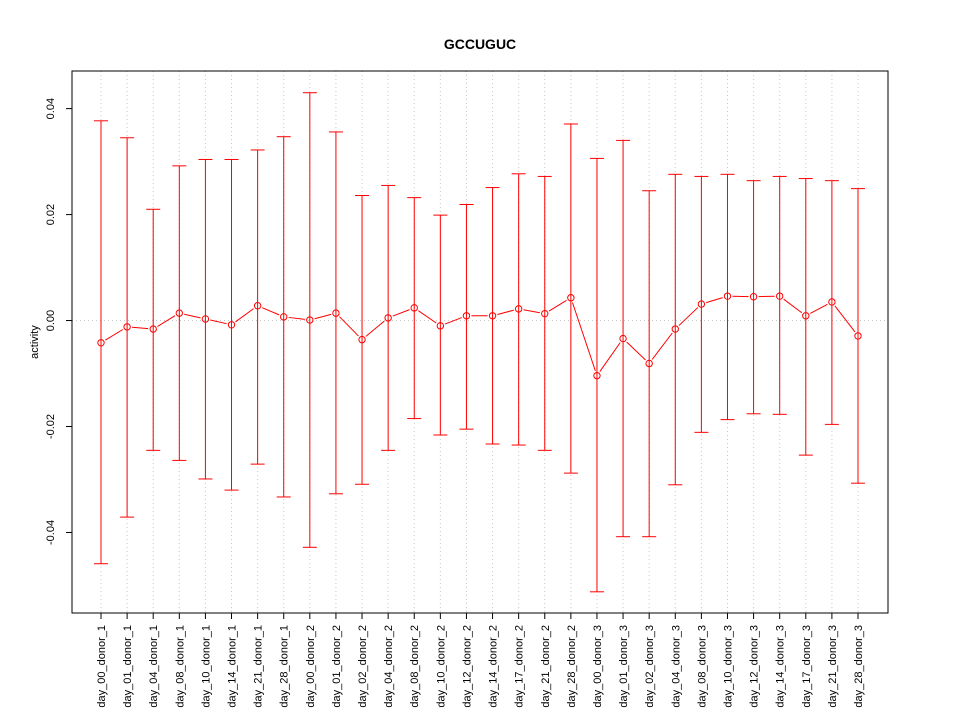  Describe the element at coordinates (781, 666) in the screenshot. I see `x-tick-label: day_14_donor_3` at that location.